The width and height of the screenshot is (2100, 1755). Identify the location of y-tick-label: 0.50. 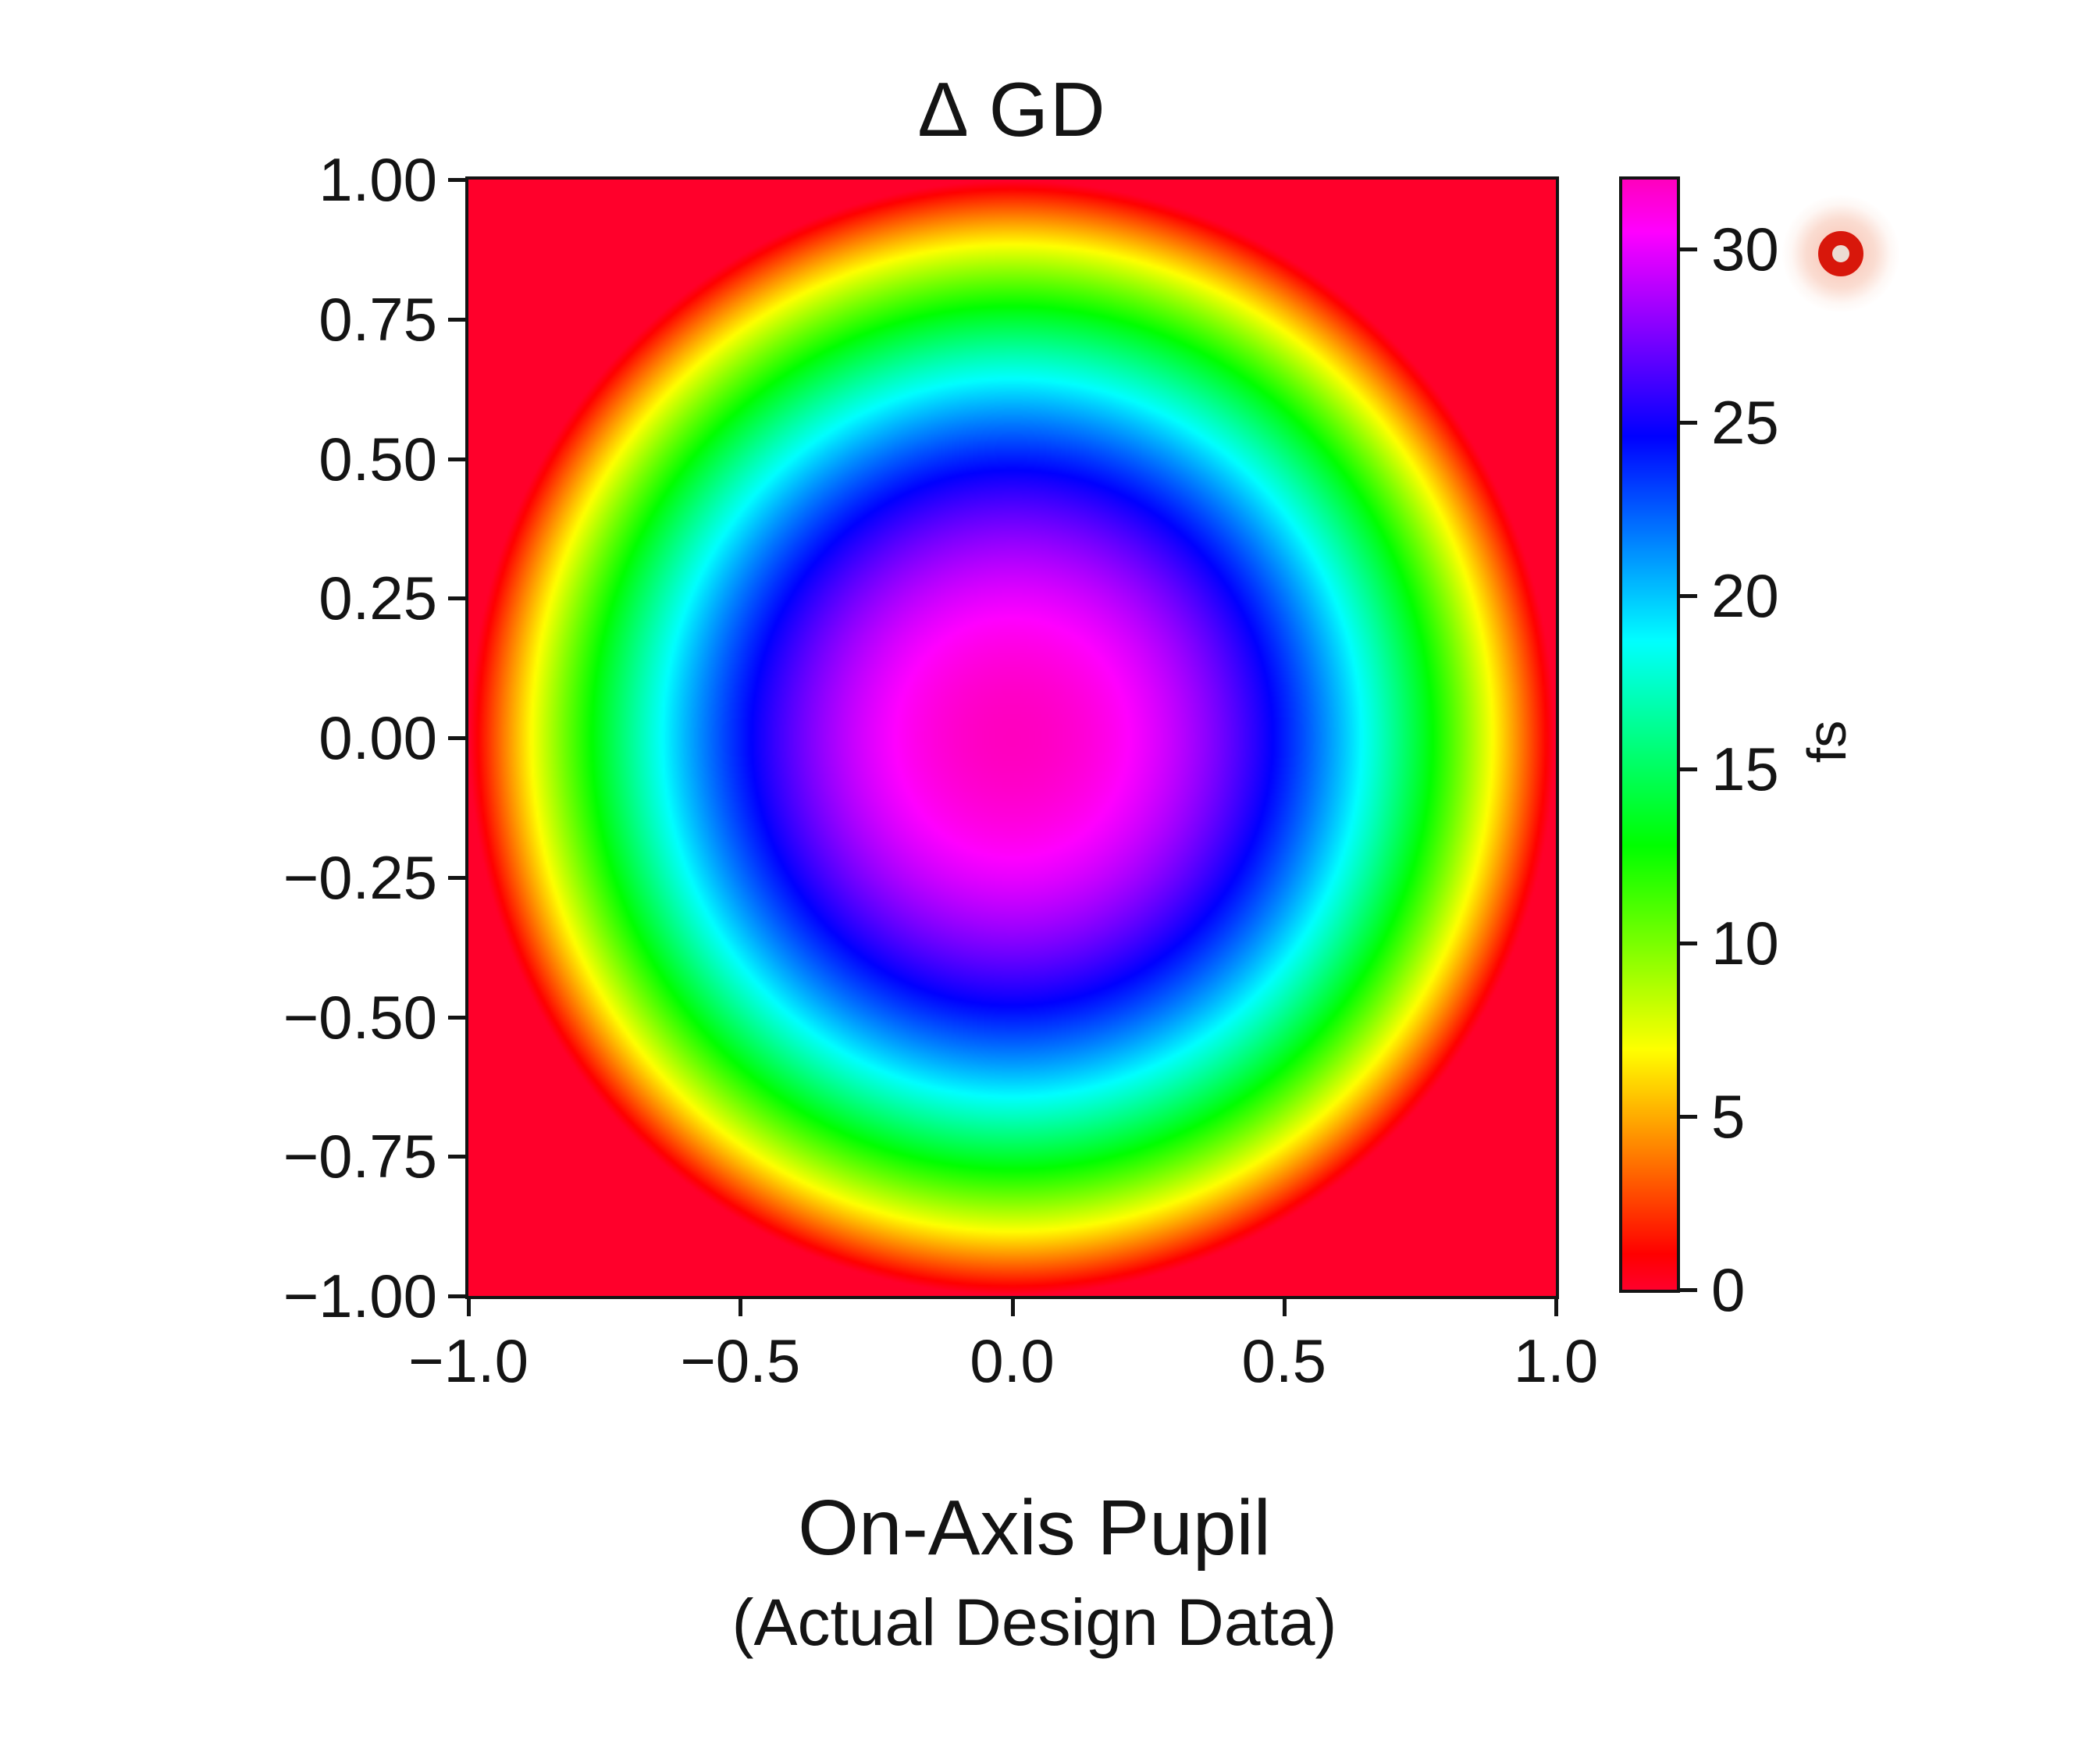
(378, 458).